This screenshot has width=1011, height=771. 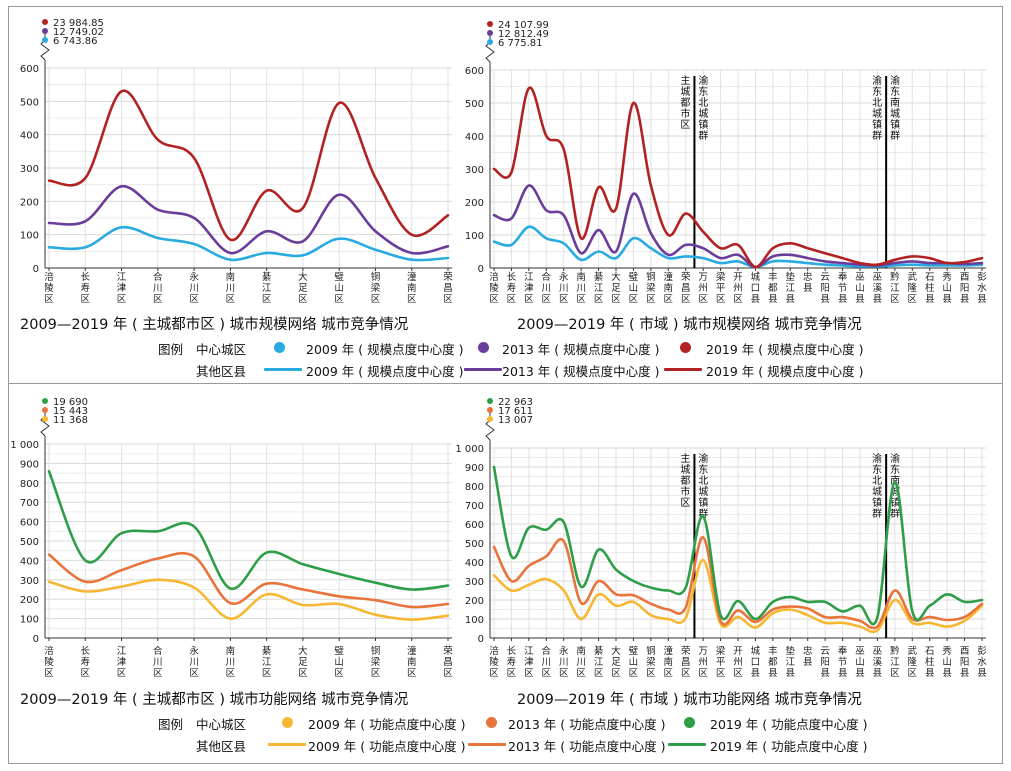 I want to click on x-tick-label: 隆, so click(x=913, y=288).